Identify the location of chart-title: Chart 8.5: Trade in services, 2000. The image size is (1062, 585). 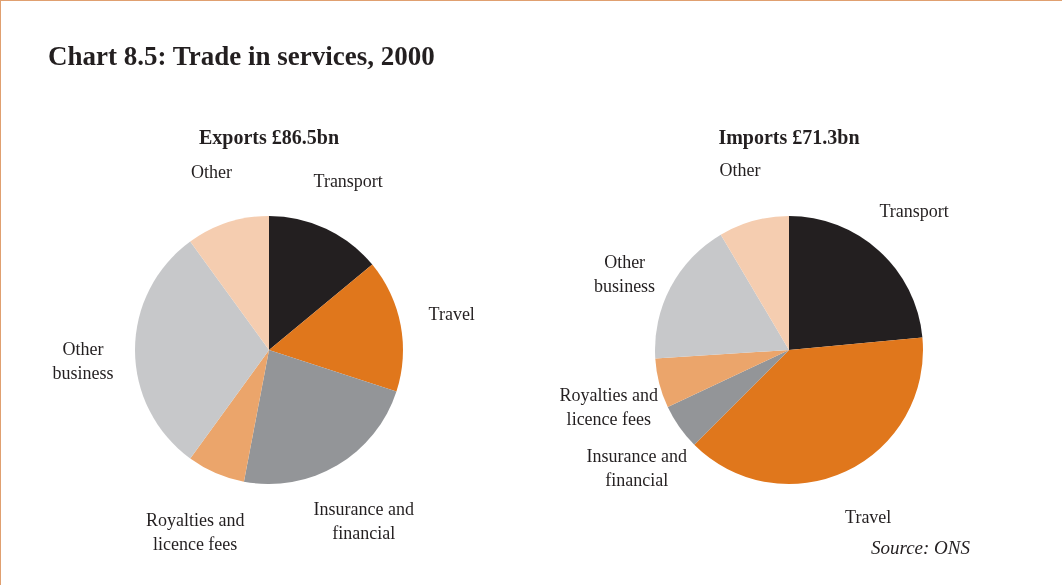
(241, 56).